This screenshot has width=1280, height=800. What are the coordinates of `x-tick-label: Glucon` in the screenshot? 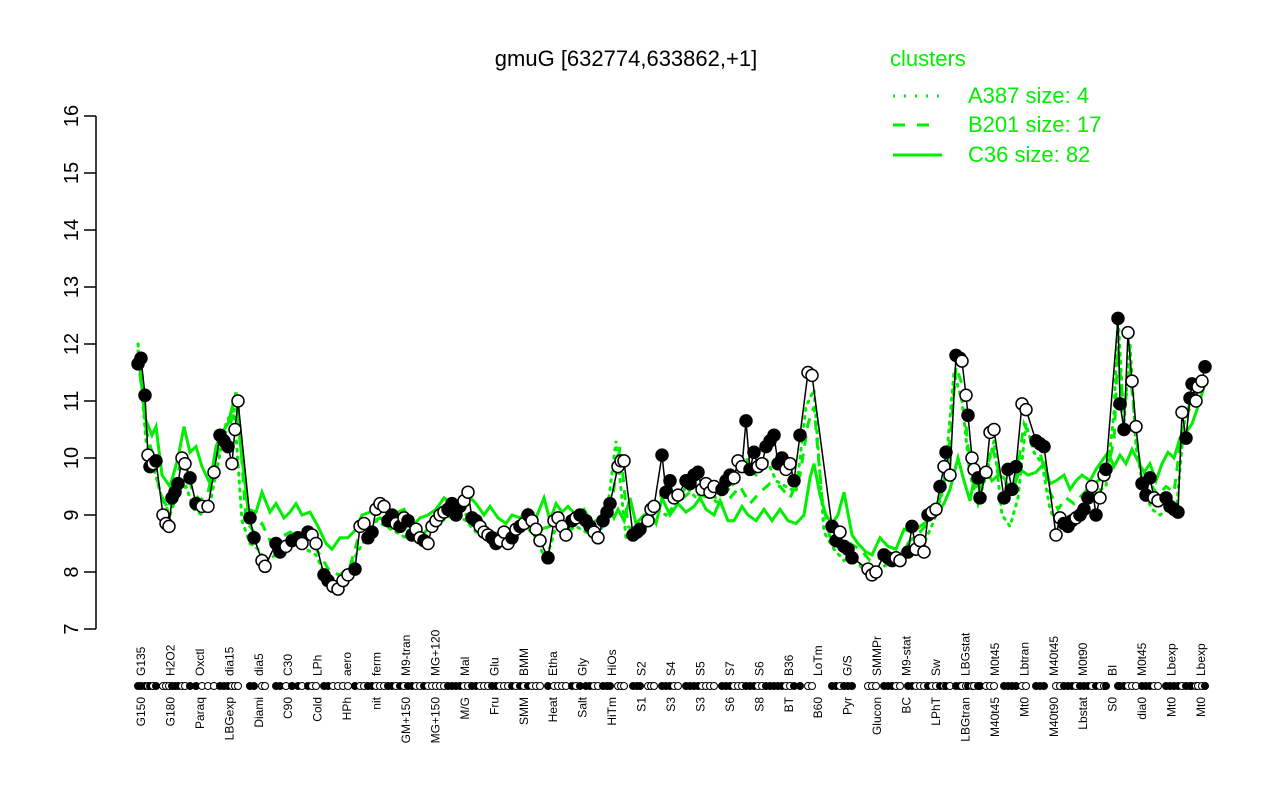 It's located at (877, 716).